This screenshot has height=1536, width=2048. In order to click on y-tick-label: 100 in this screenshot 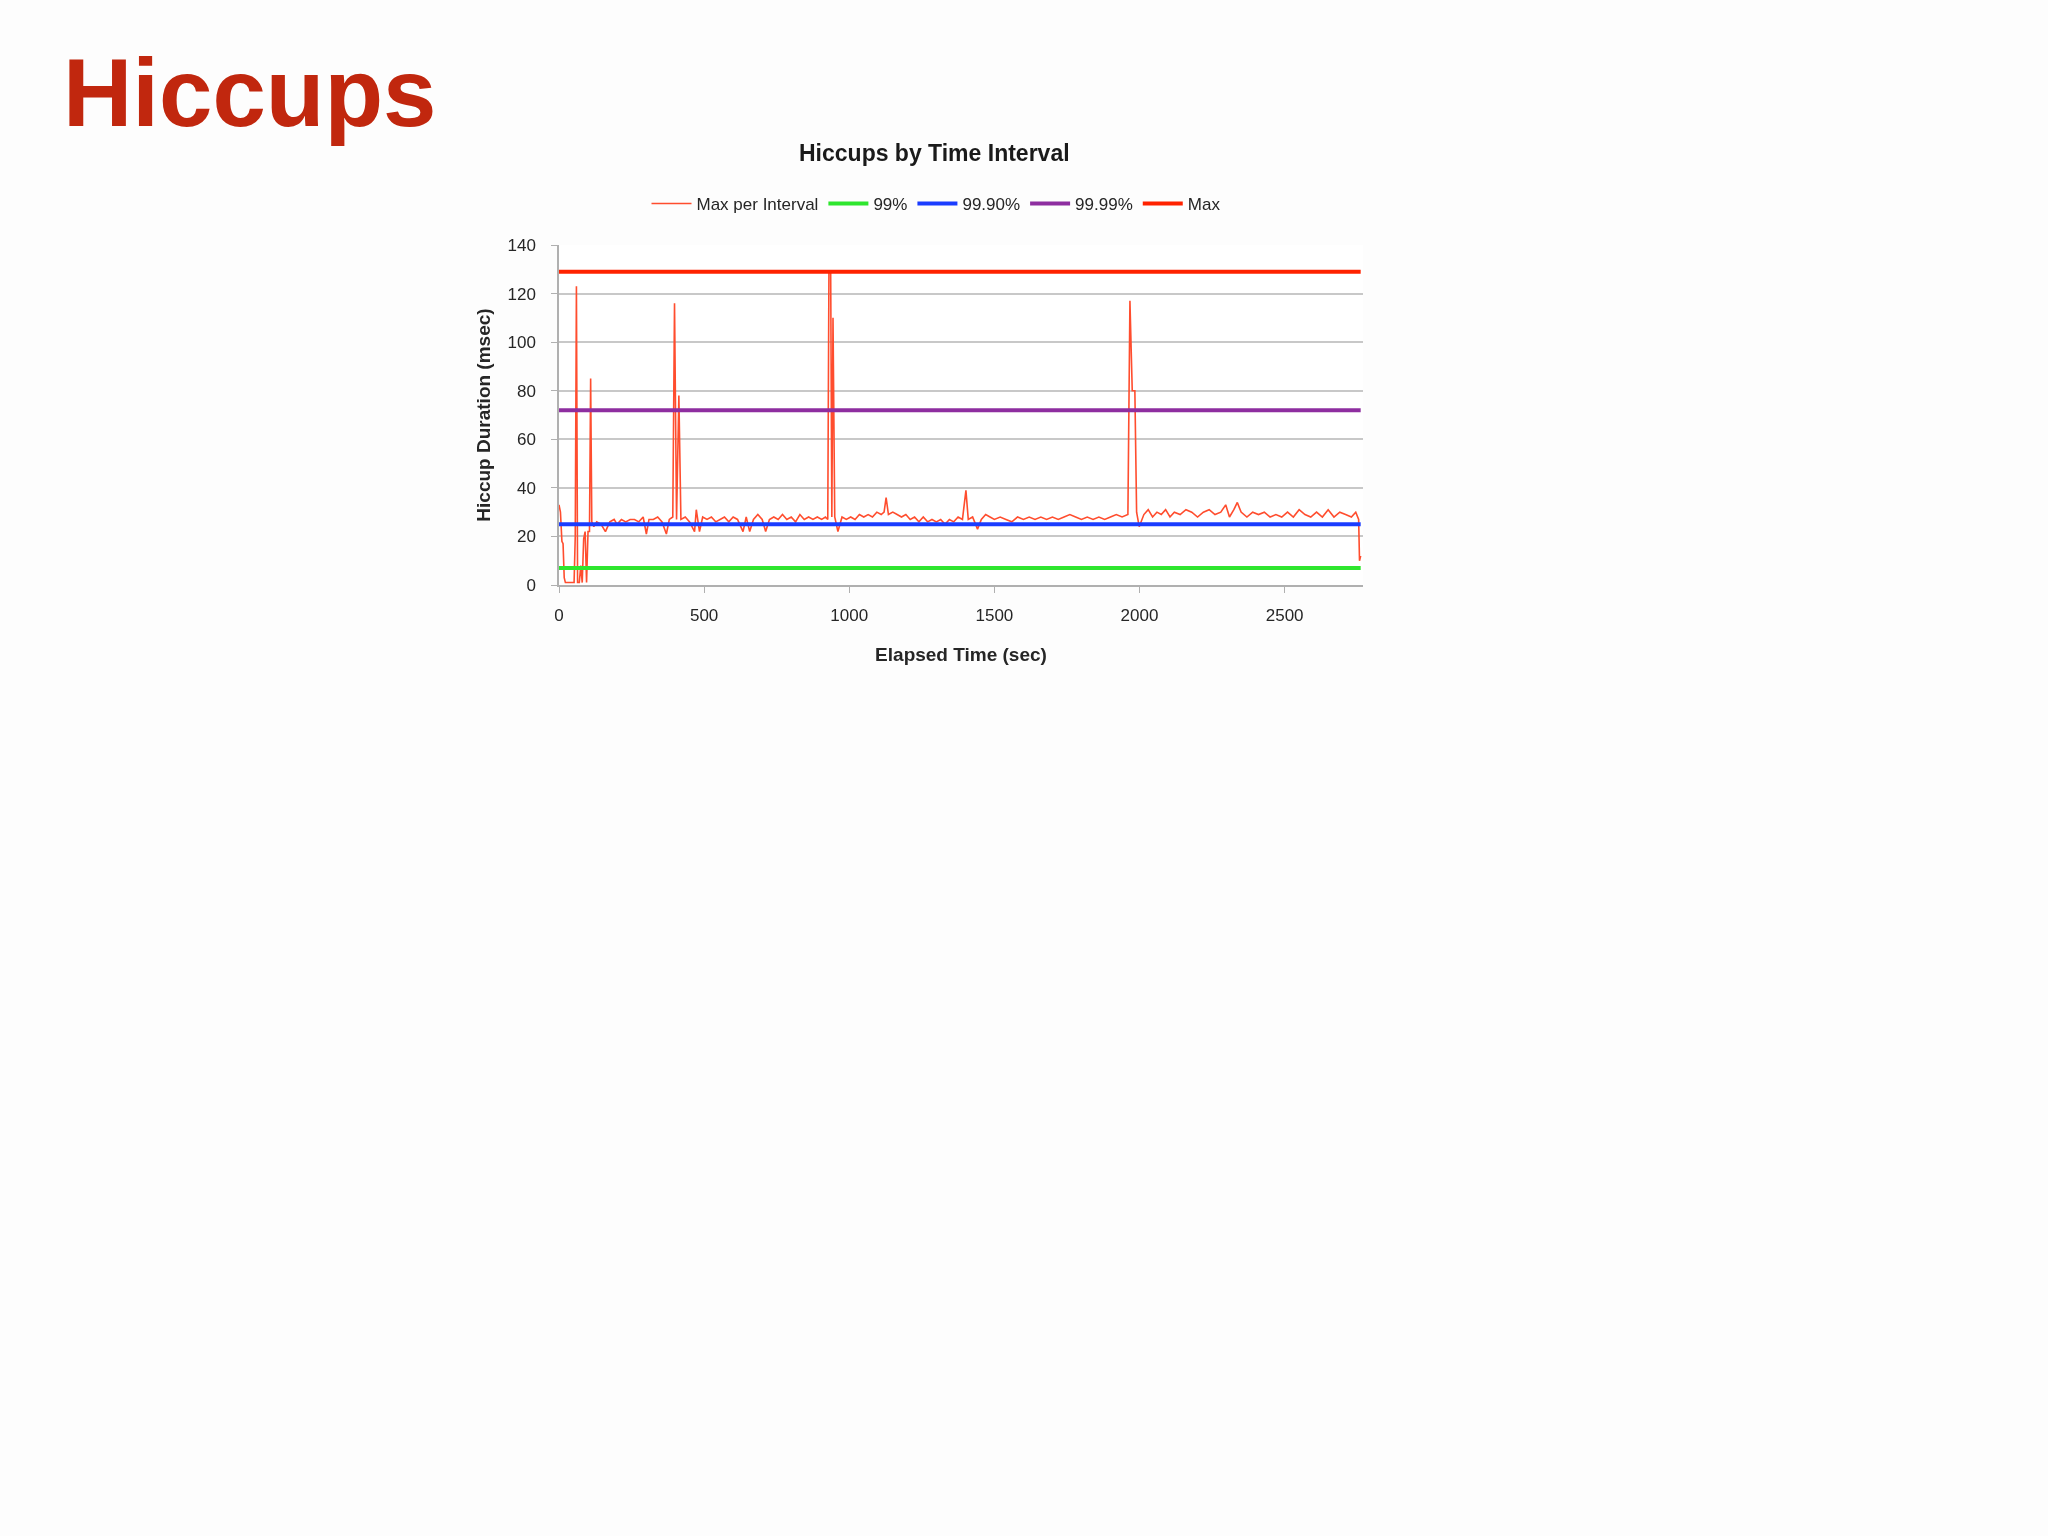, I will do `click(521, 343)`.